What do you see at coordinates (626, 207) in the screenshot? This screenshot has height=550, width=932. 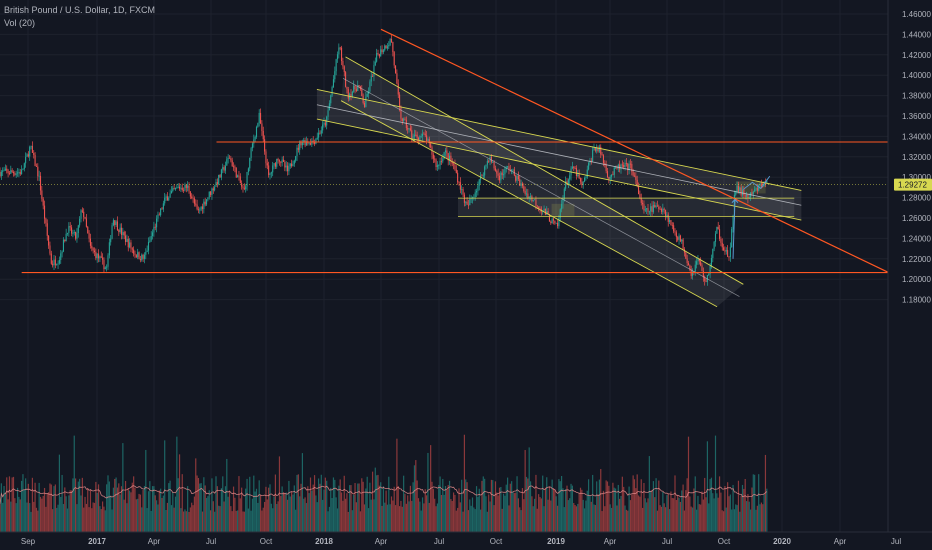 I see `support-zone` at bounding box center [626, 207].